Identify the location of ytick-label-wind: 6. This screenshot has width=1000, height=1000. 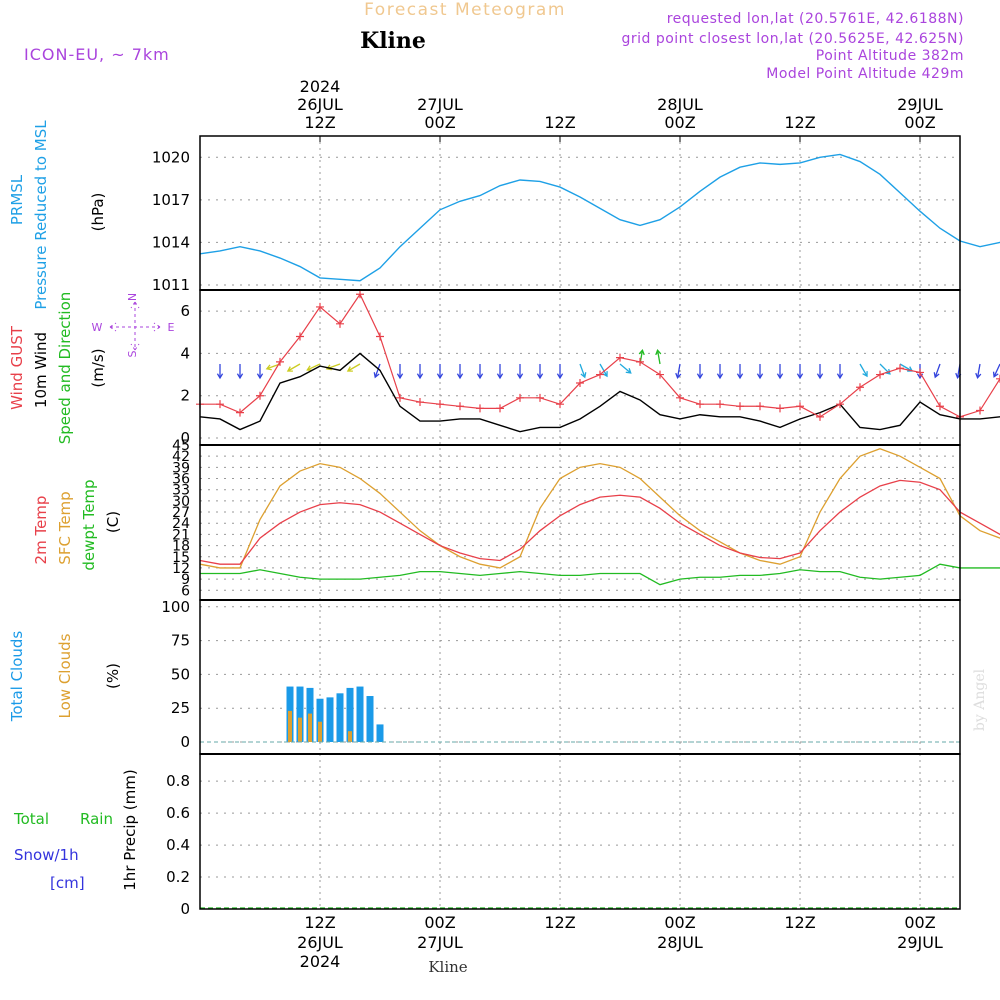
(185, 311).